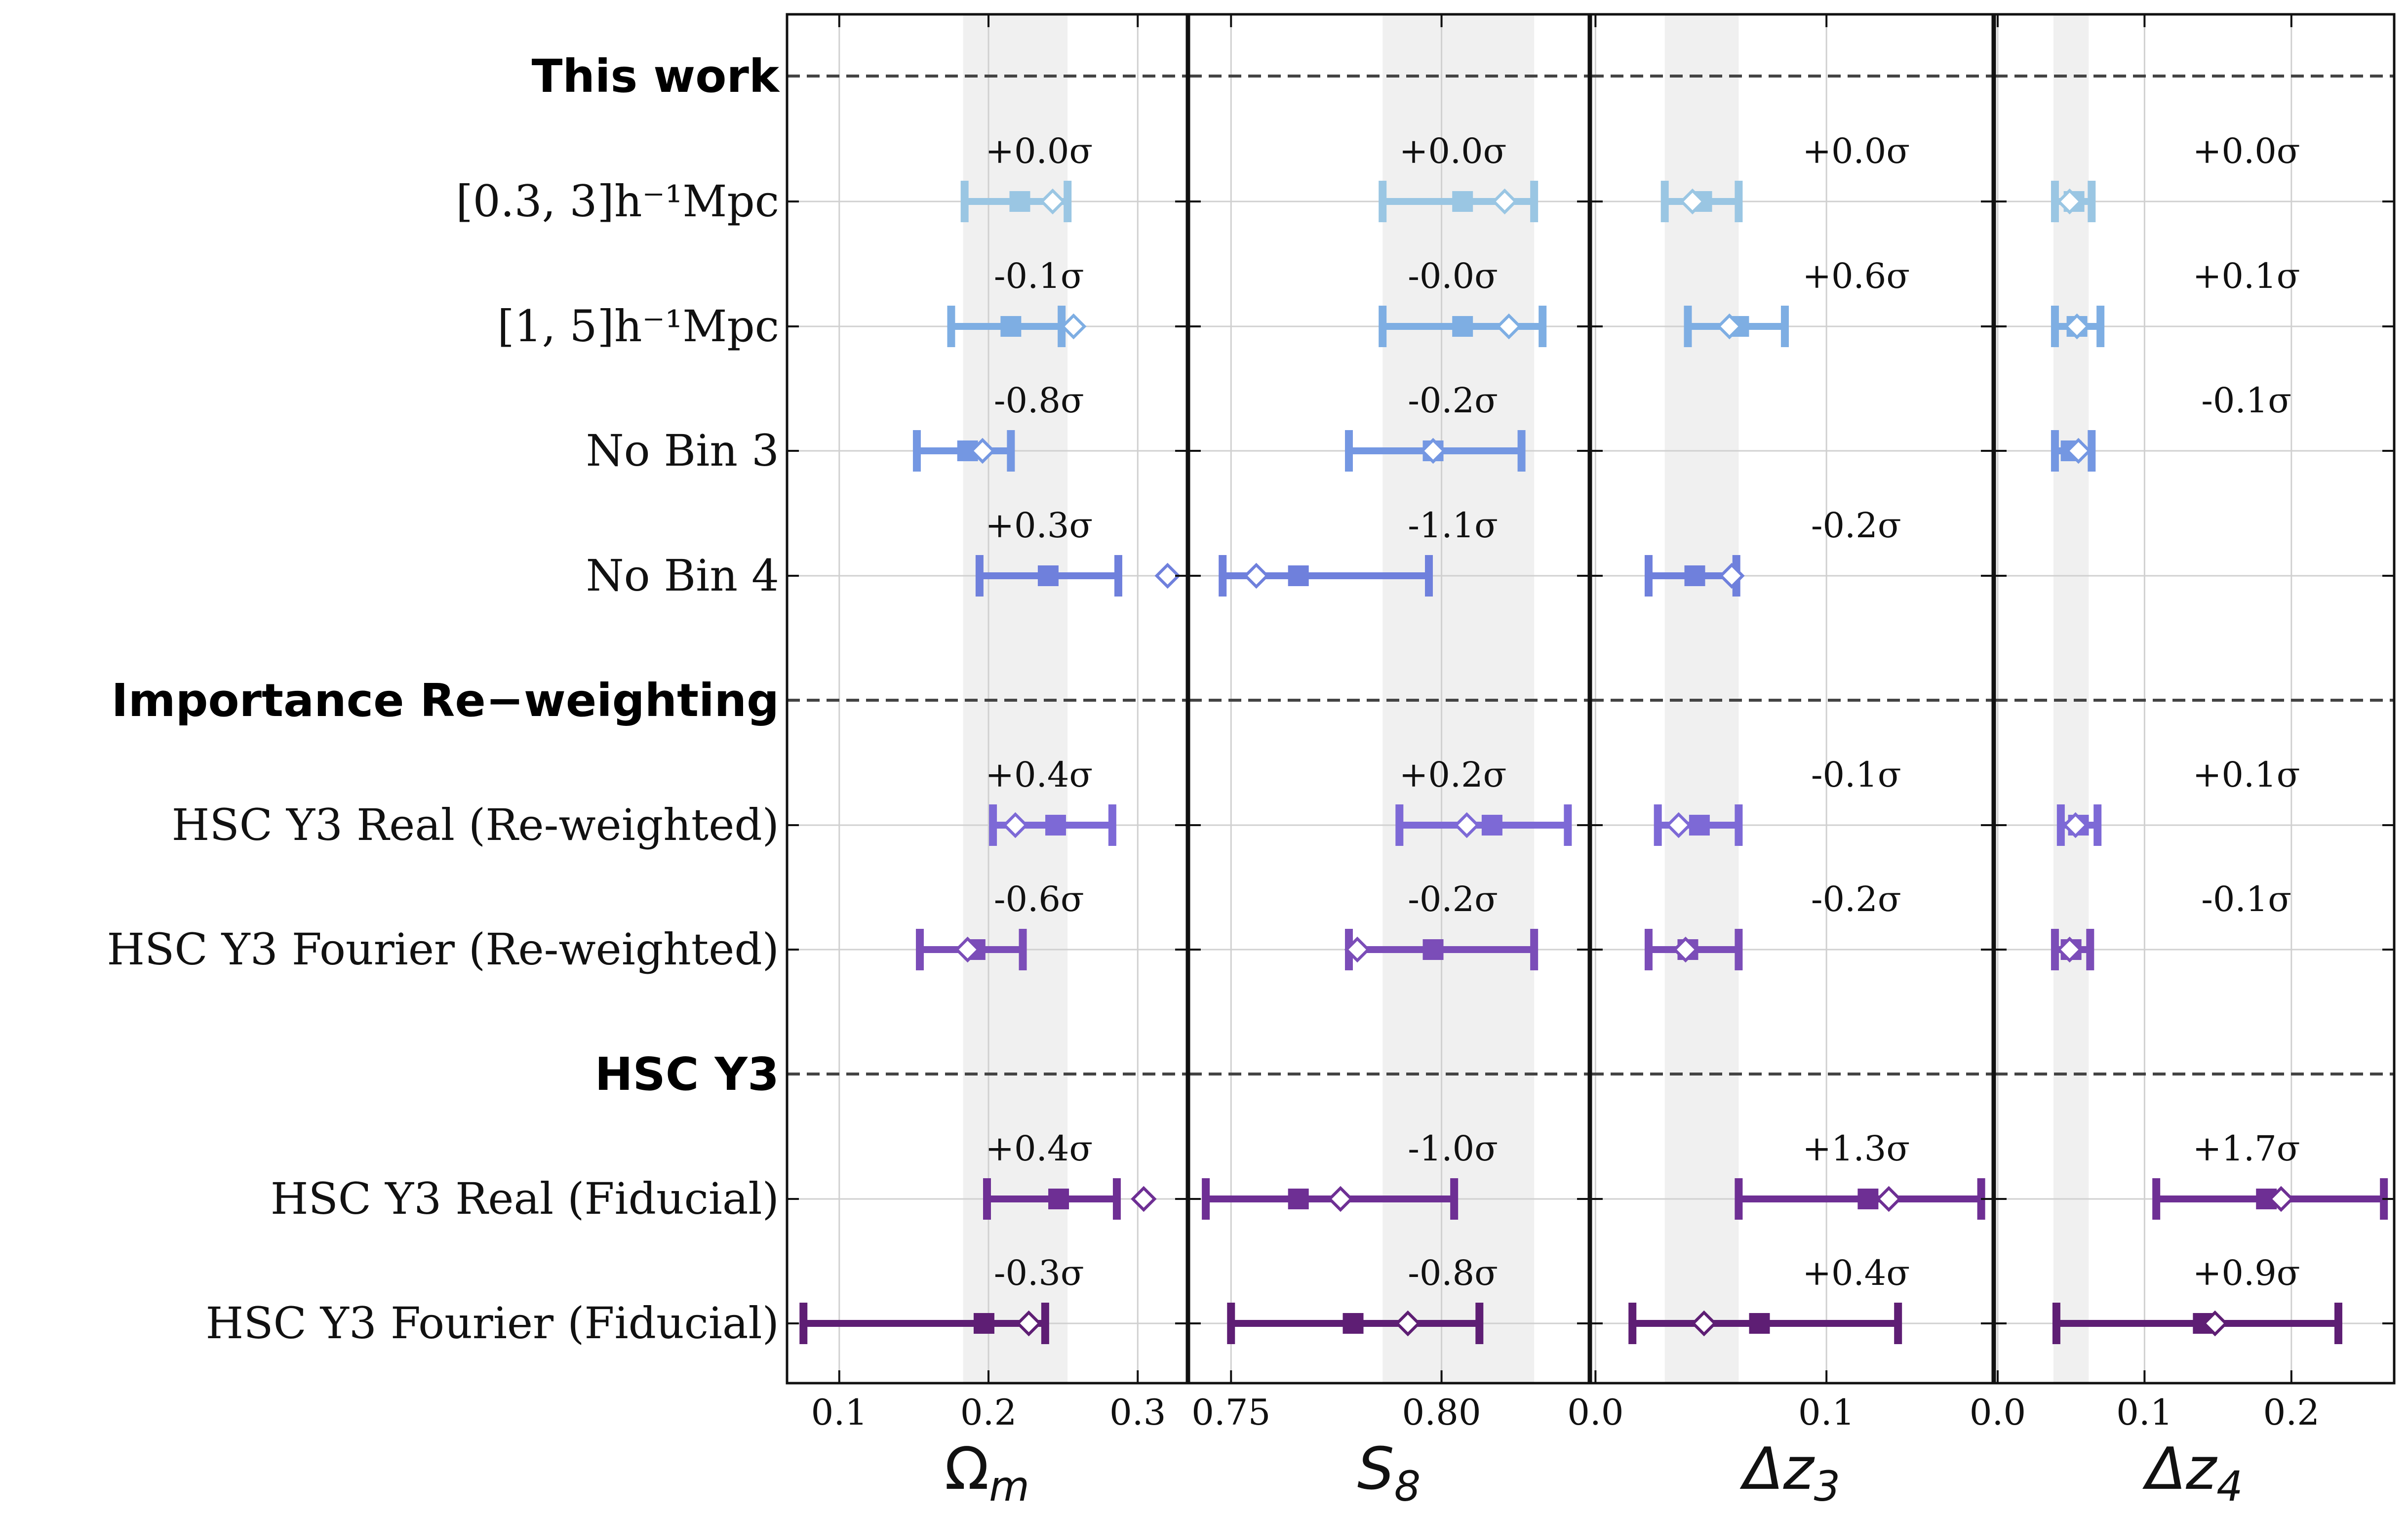 The width and height of the screenshot is (2408, 1514). Describe the element at coordinates (443, 949) in the screenshot. I see `row-label: HSC Y3 Fourier (Re-weighted)` at that location.